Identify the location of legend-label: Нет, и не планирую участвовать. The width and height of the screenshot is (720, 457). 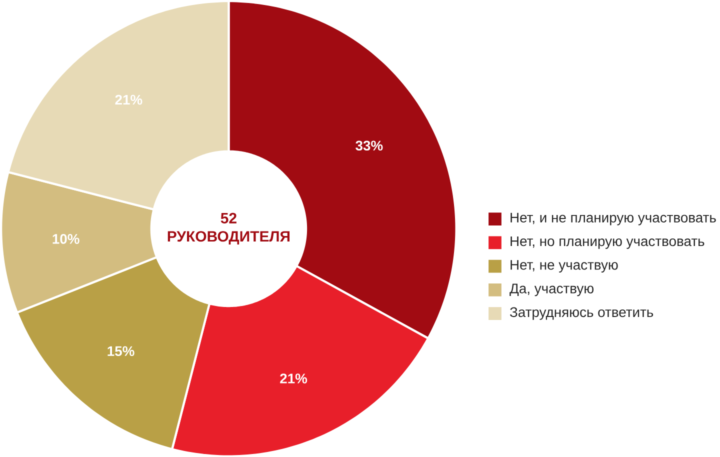
(613, 219).